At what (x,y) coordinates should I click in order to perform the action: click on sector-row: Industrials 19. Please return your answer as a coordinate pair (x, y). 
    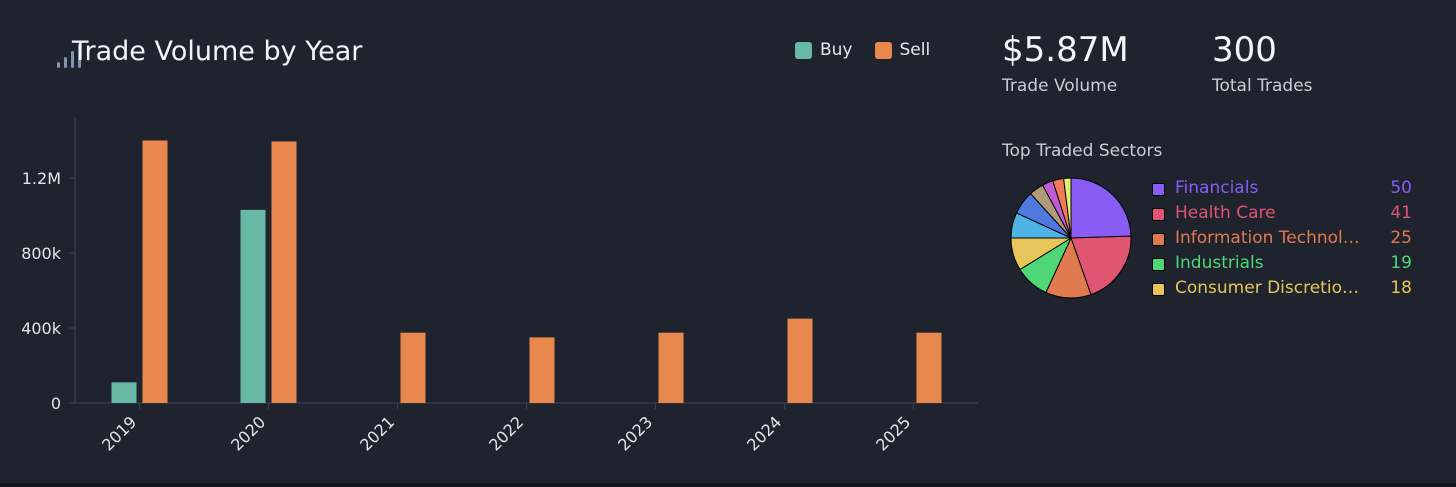
    Looking at the image, I should click on (1282, 265).